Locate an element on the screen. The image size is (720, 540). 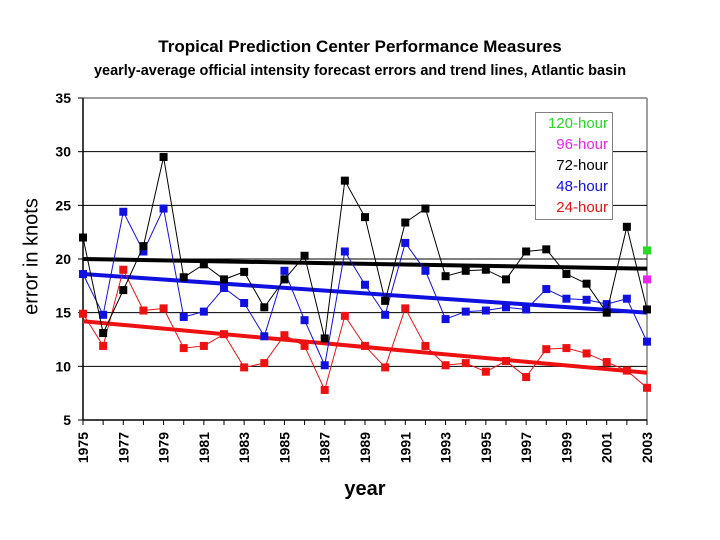
y-tick-label: 35 is located at coordinates (63, 98).